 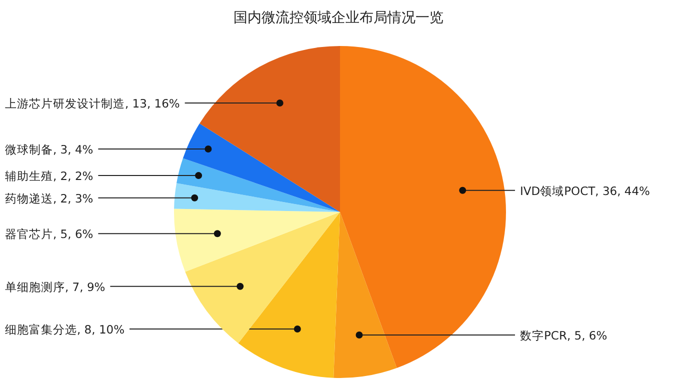 What do you see at coordinates (564, 335) in the screenshot?
I see `slice-label: 数字PCR, 5, 6%` at bounding box center [564, 335].